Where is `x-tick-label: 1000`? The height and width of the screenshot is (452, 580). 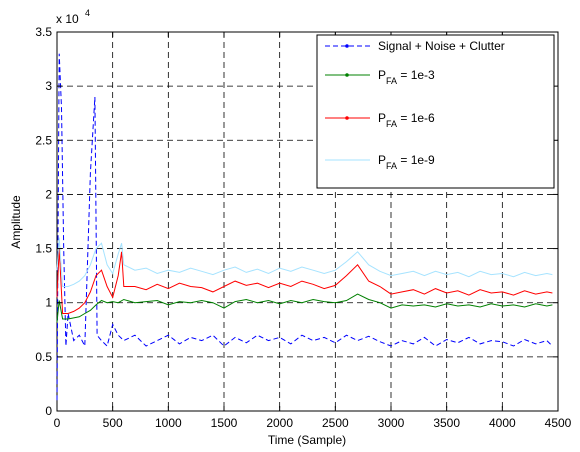 x-tick-label: 1000 is located at coordinates (168, 423).